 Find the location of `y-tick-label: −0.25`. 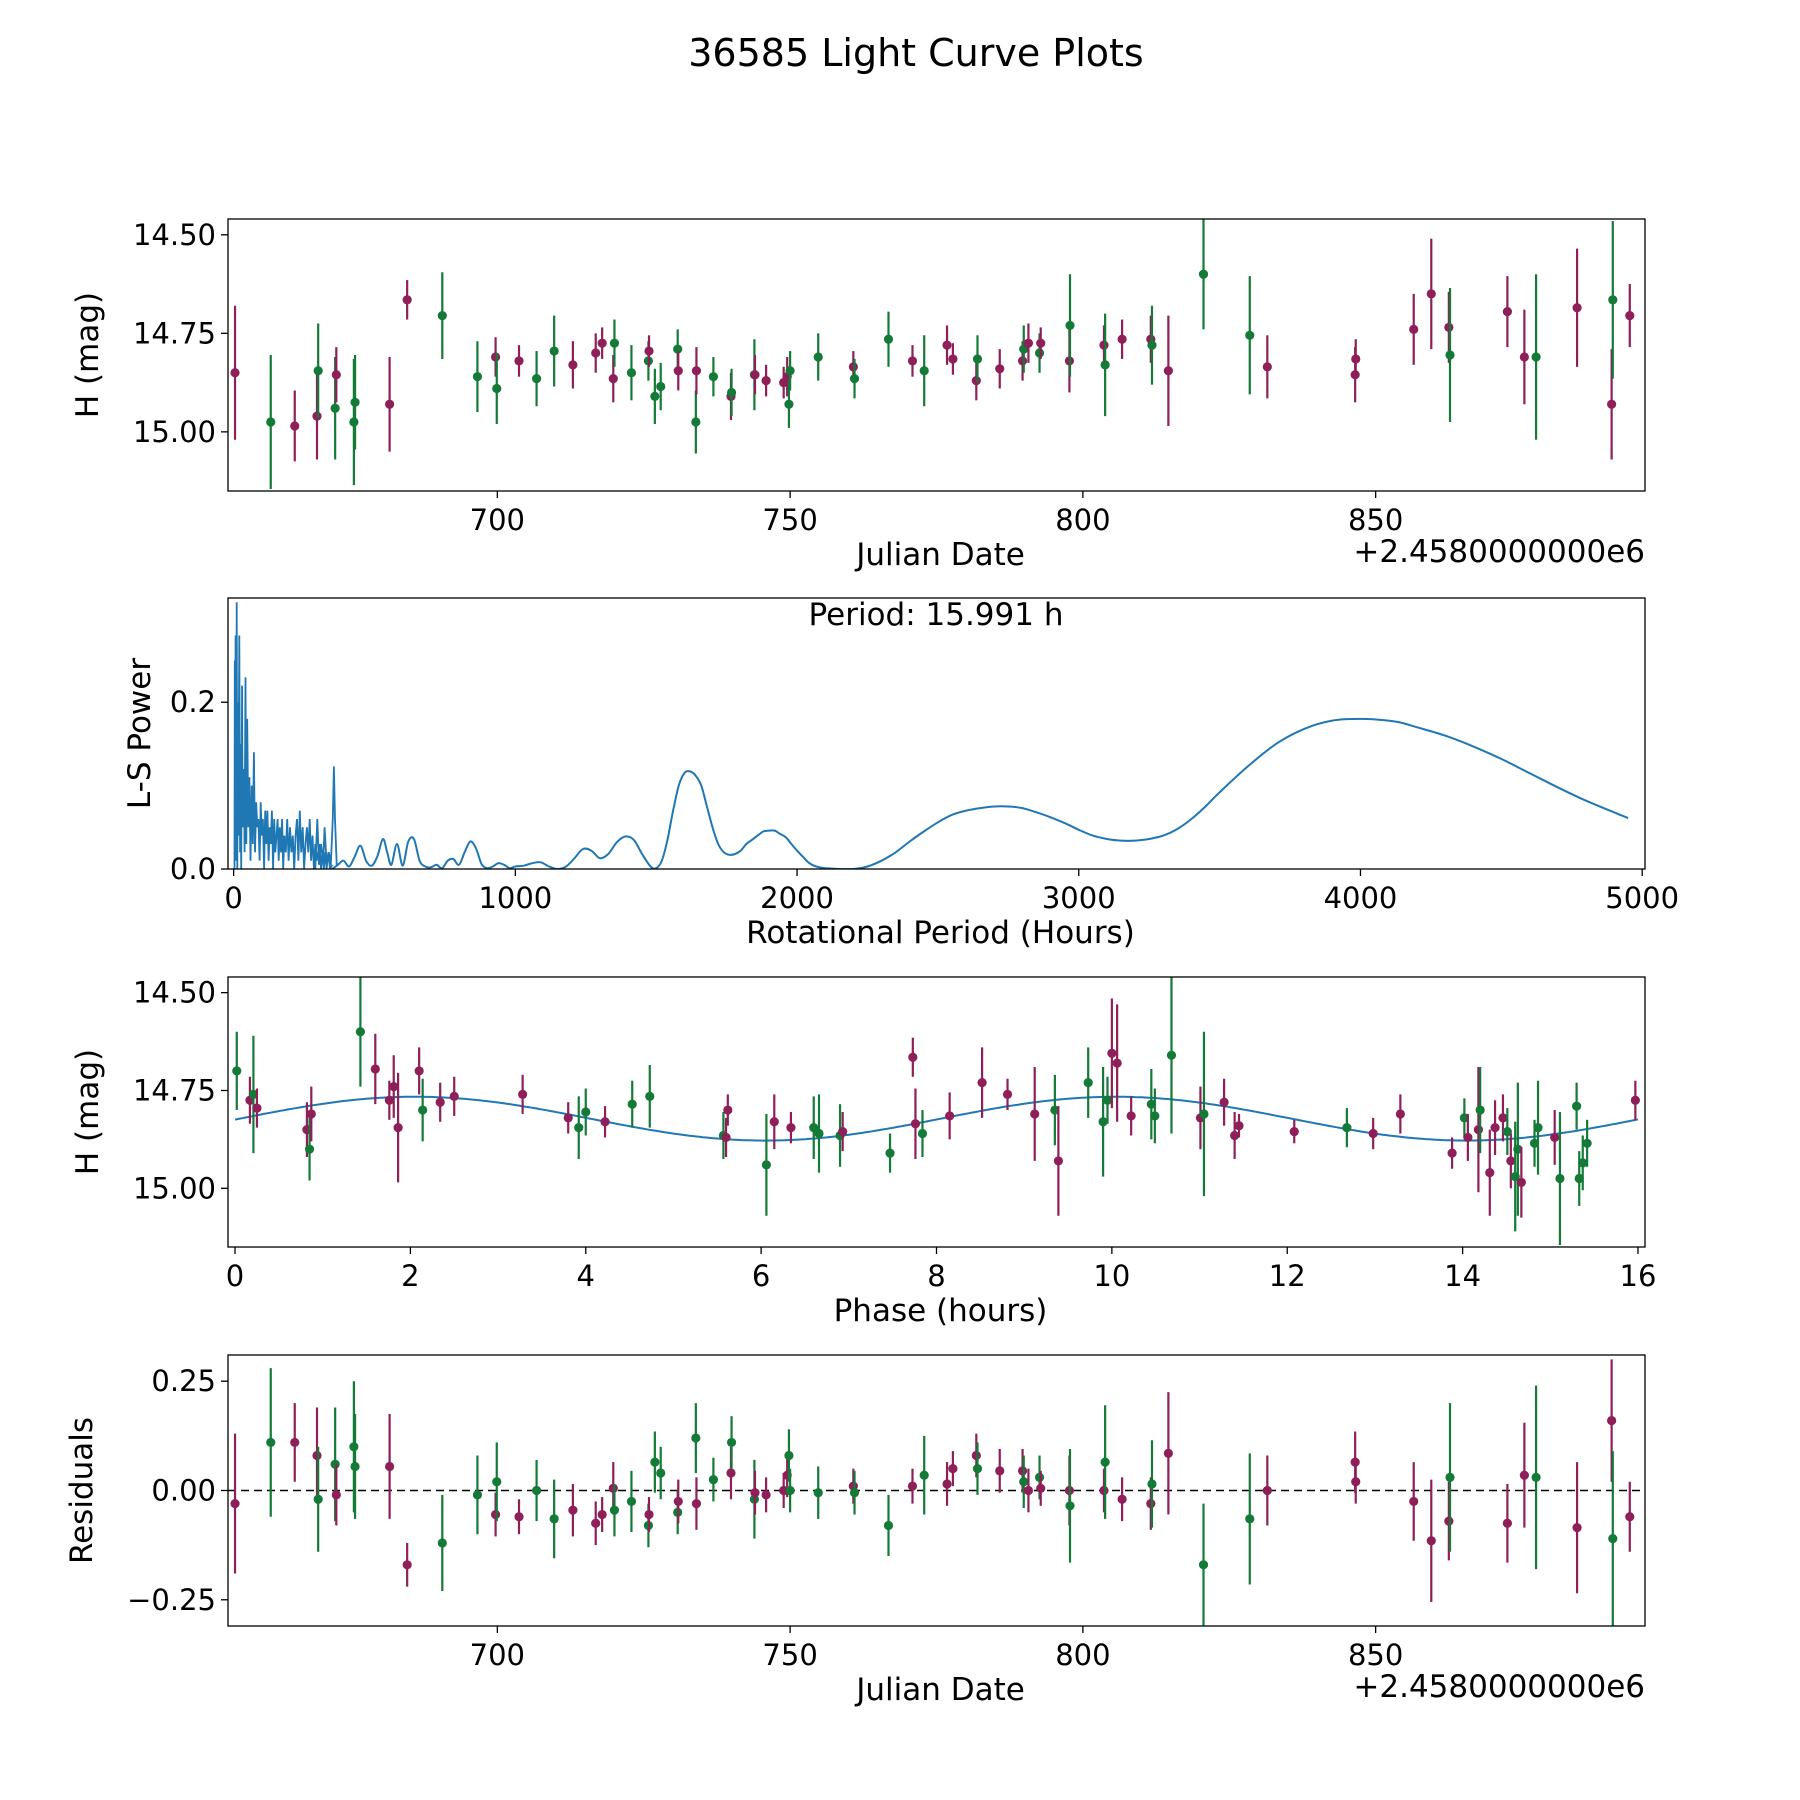

y-tick-label: −0.25 is located at coordinates (171, 1600).